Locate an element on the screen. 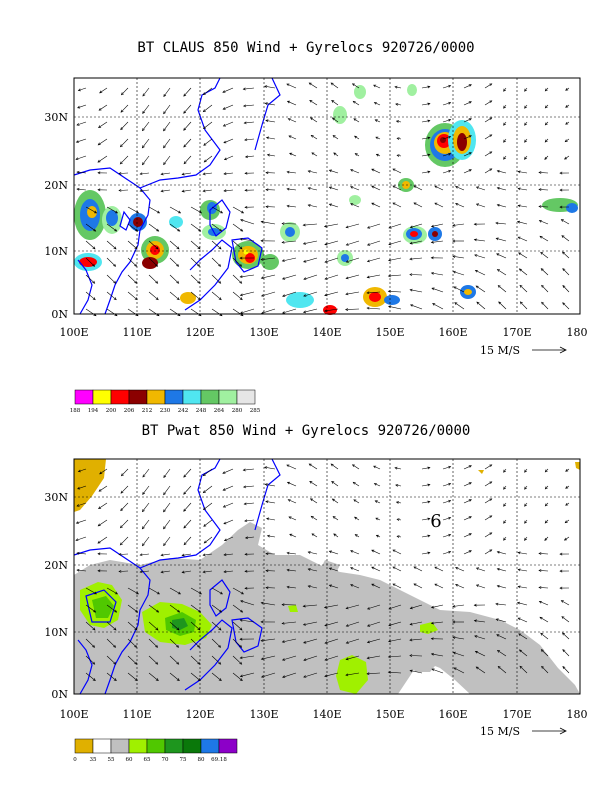 This screenshot has height=792, width=612. panel-1-x-tick: 160E is located at coordinates (452, 332).